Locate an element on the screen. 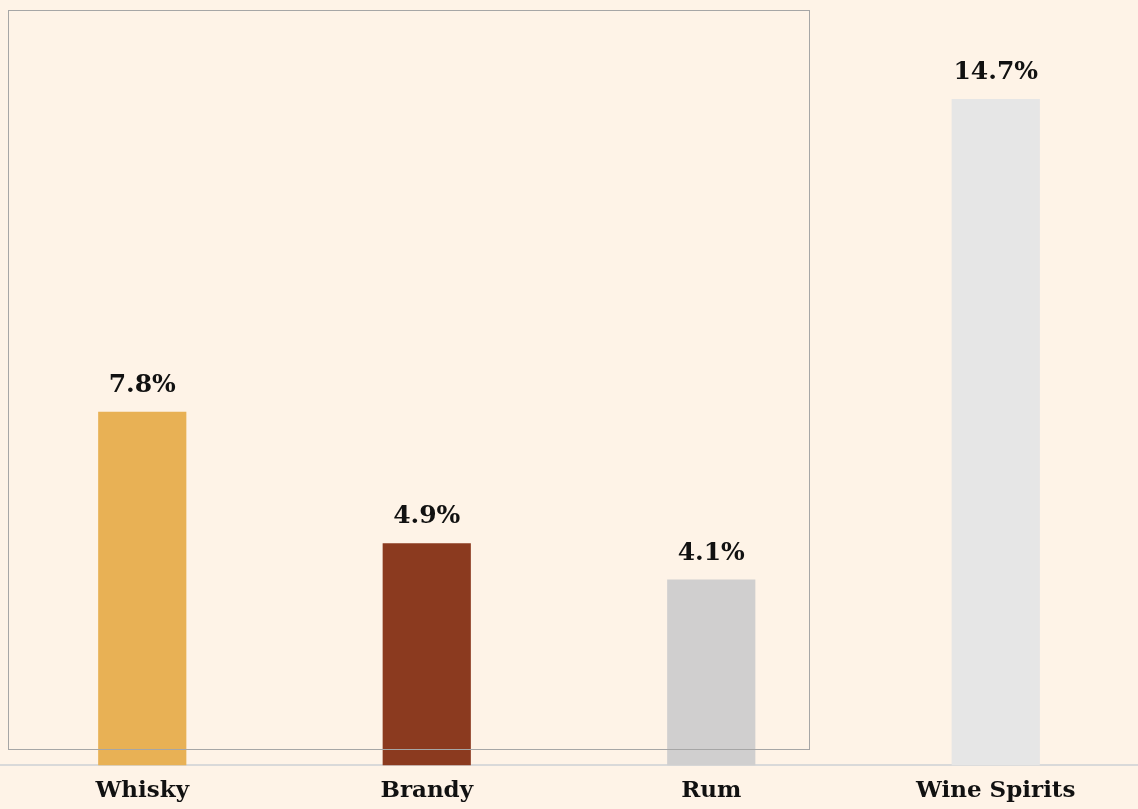 The width and height of the screenshot is (1138, 809). data-label: 4.1% is located at coordinates (711, 551).